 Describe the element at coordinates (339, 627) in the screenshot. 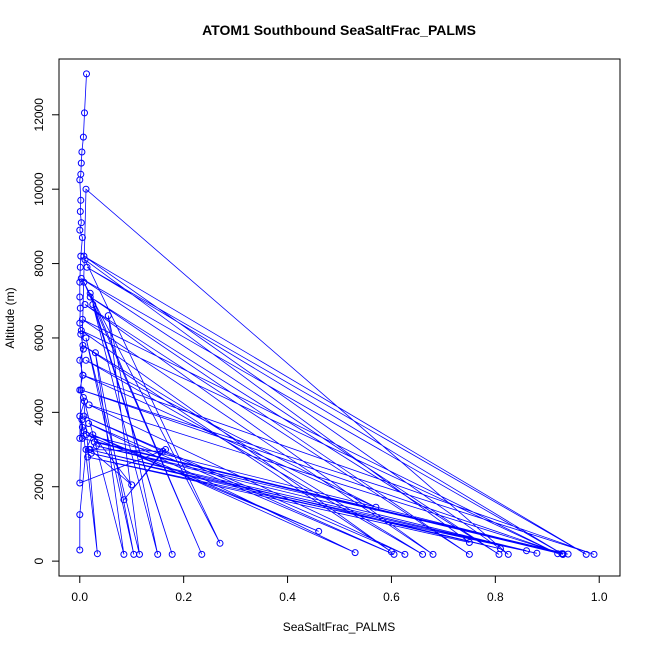

I see `x-axis-label: SeaSaltFrac_PALMS` at that location.